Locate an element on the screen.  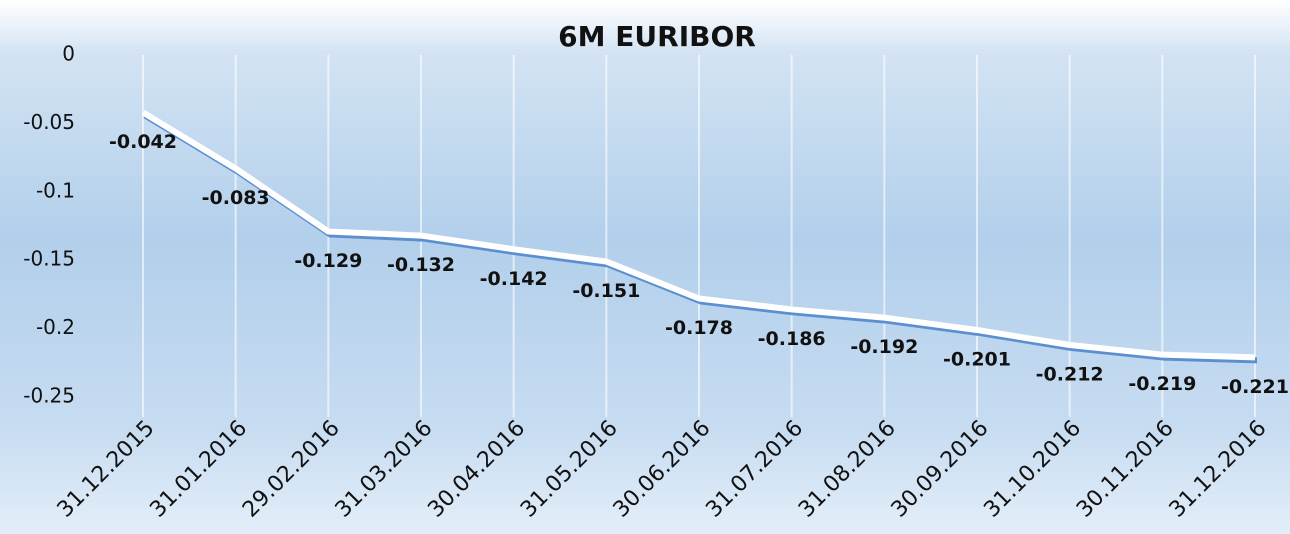
data-label: -0.201 is located at coordinates (977, 359).